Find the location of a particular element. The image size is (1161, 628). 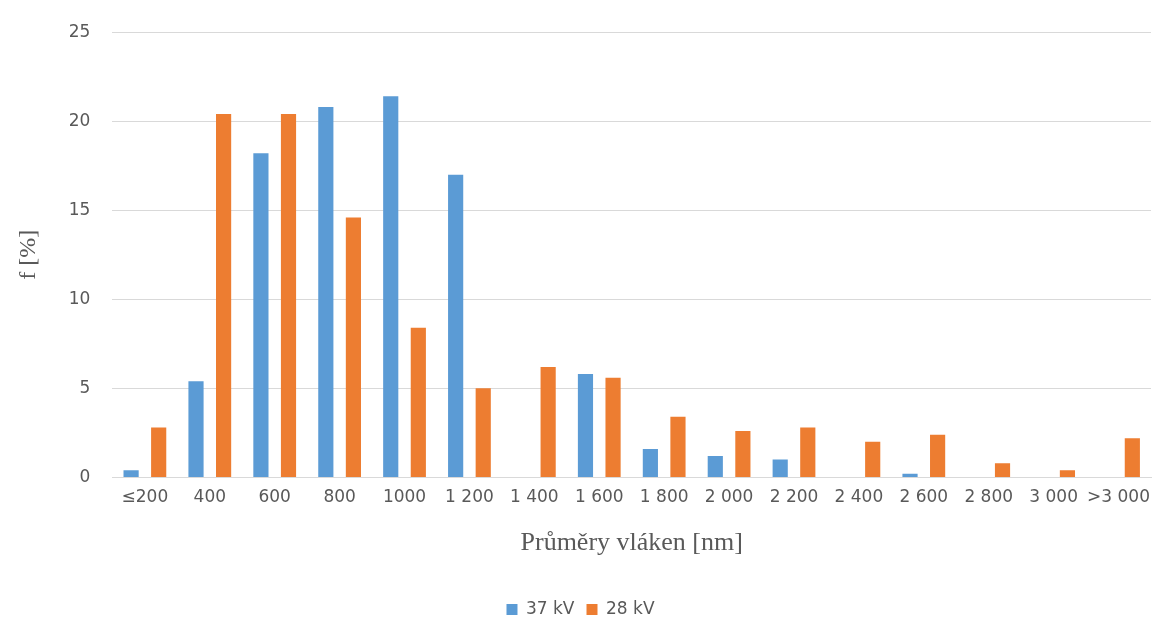

x-tick-label: 1 800 is located at coordinates (664, 496).